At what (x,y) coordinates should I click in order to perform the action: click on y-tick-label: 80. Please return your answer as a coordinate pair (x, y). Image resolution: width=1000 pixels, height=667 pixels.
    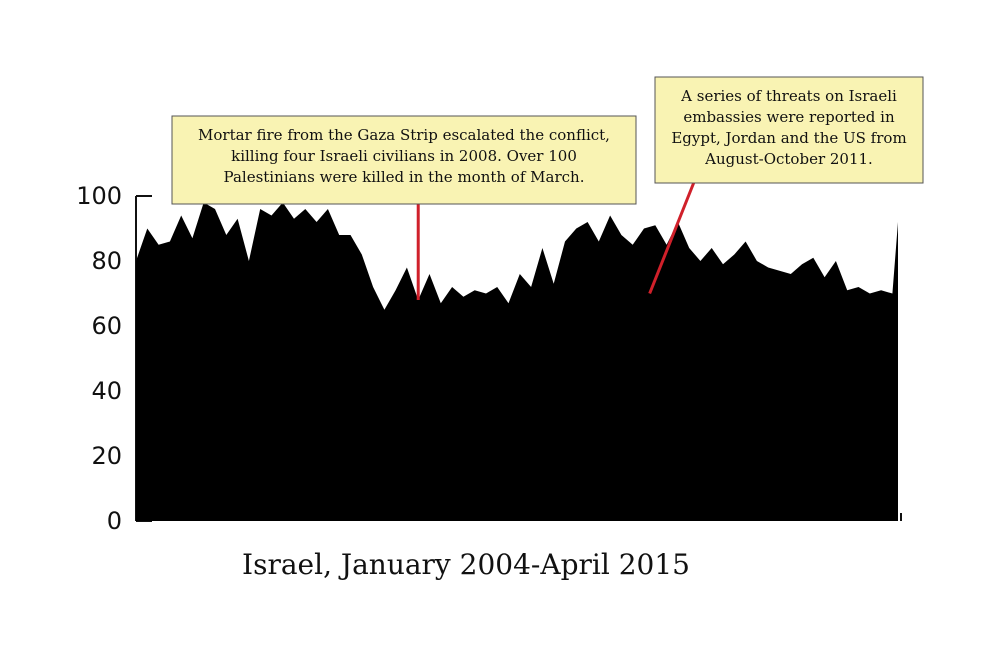
    Looking at the image, I should click on (106, 261).